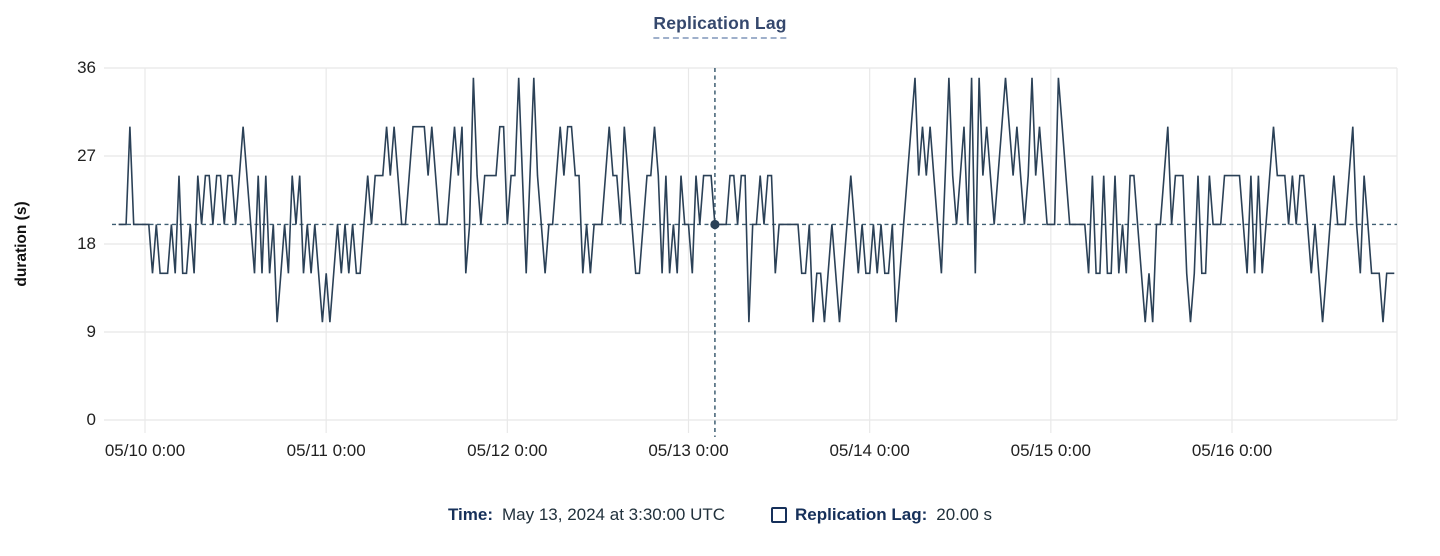 The width and height of the screenshot is (1440, 556). What do you see at coordinates (688, 450) in the screenshot?
I see `x-tick-label: 05/13 0:00` at bounding box center [688, 450].